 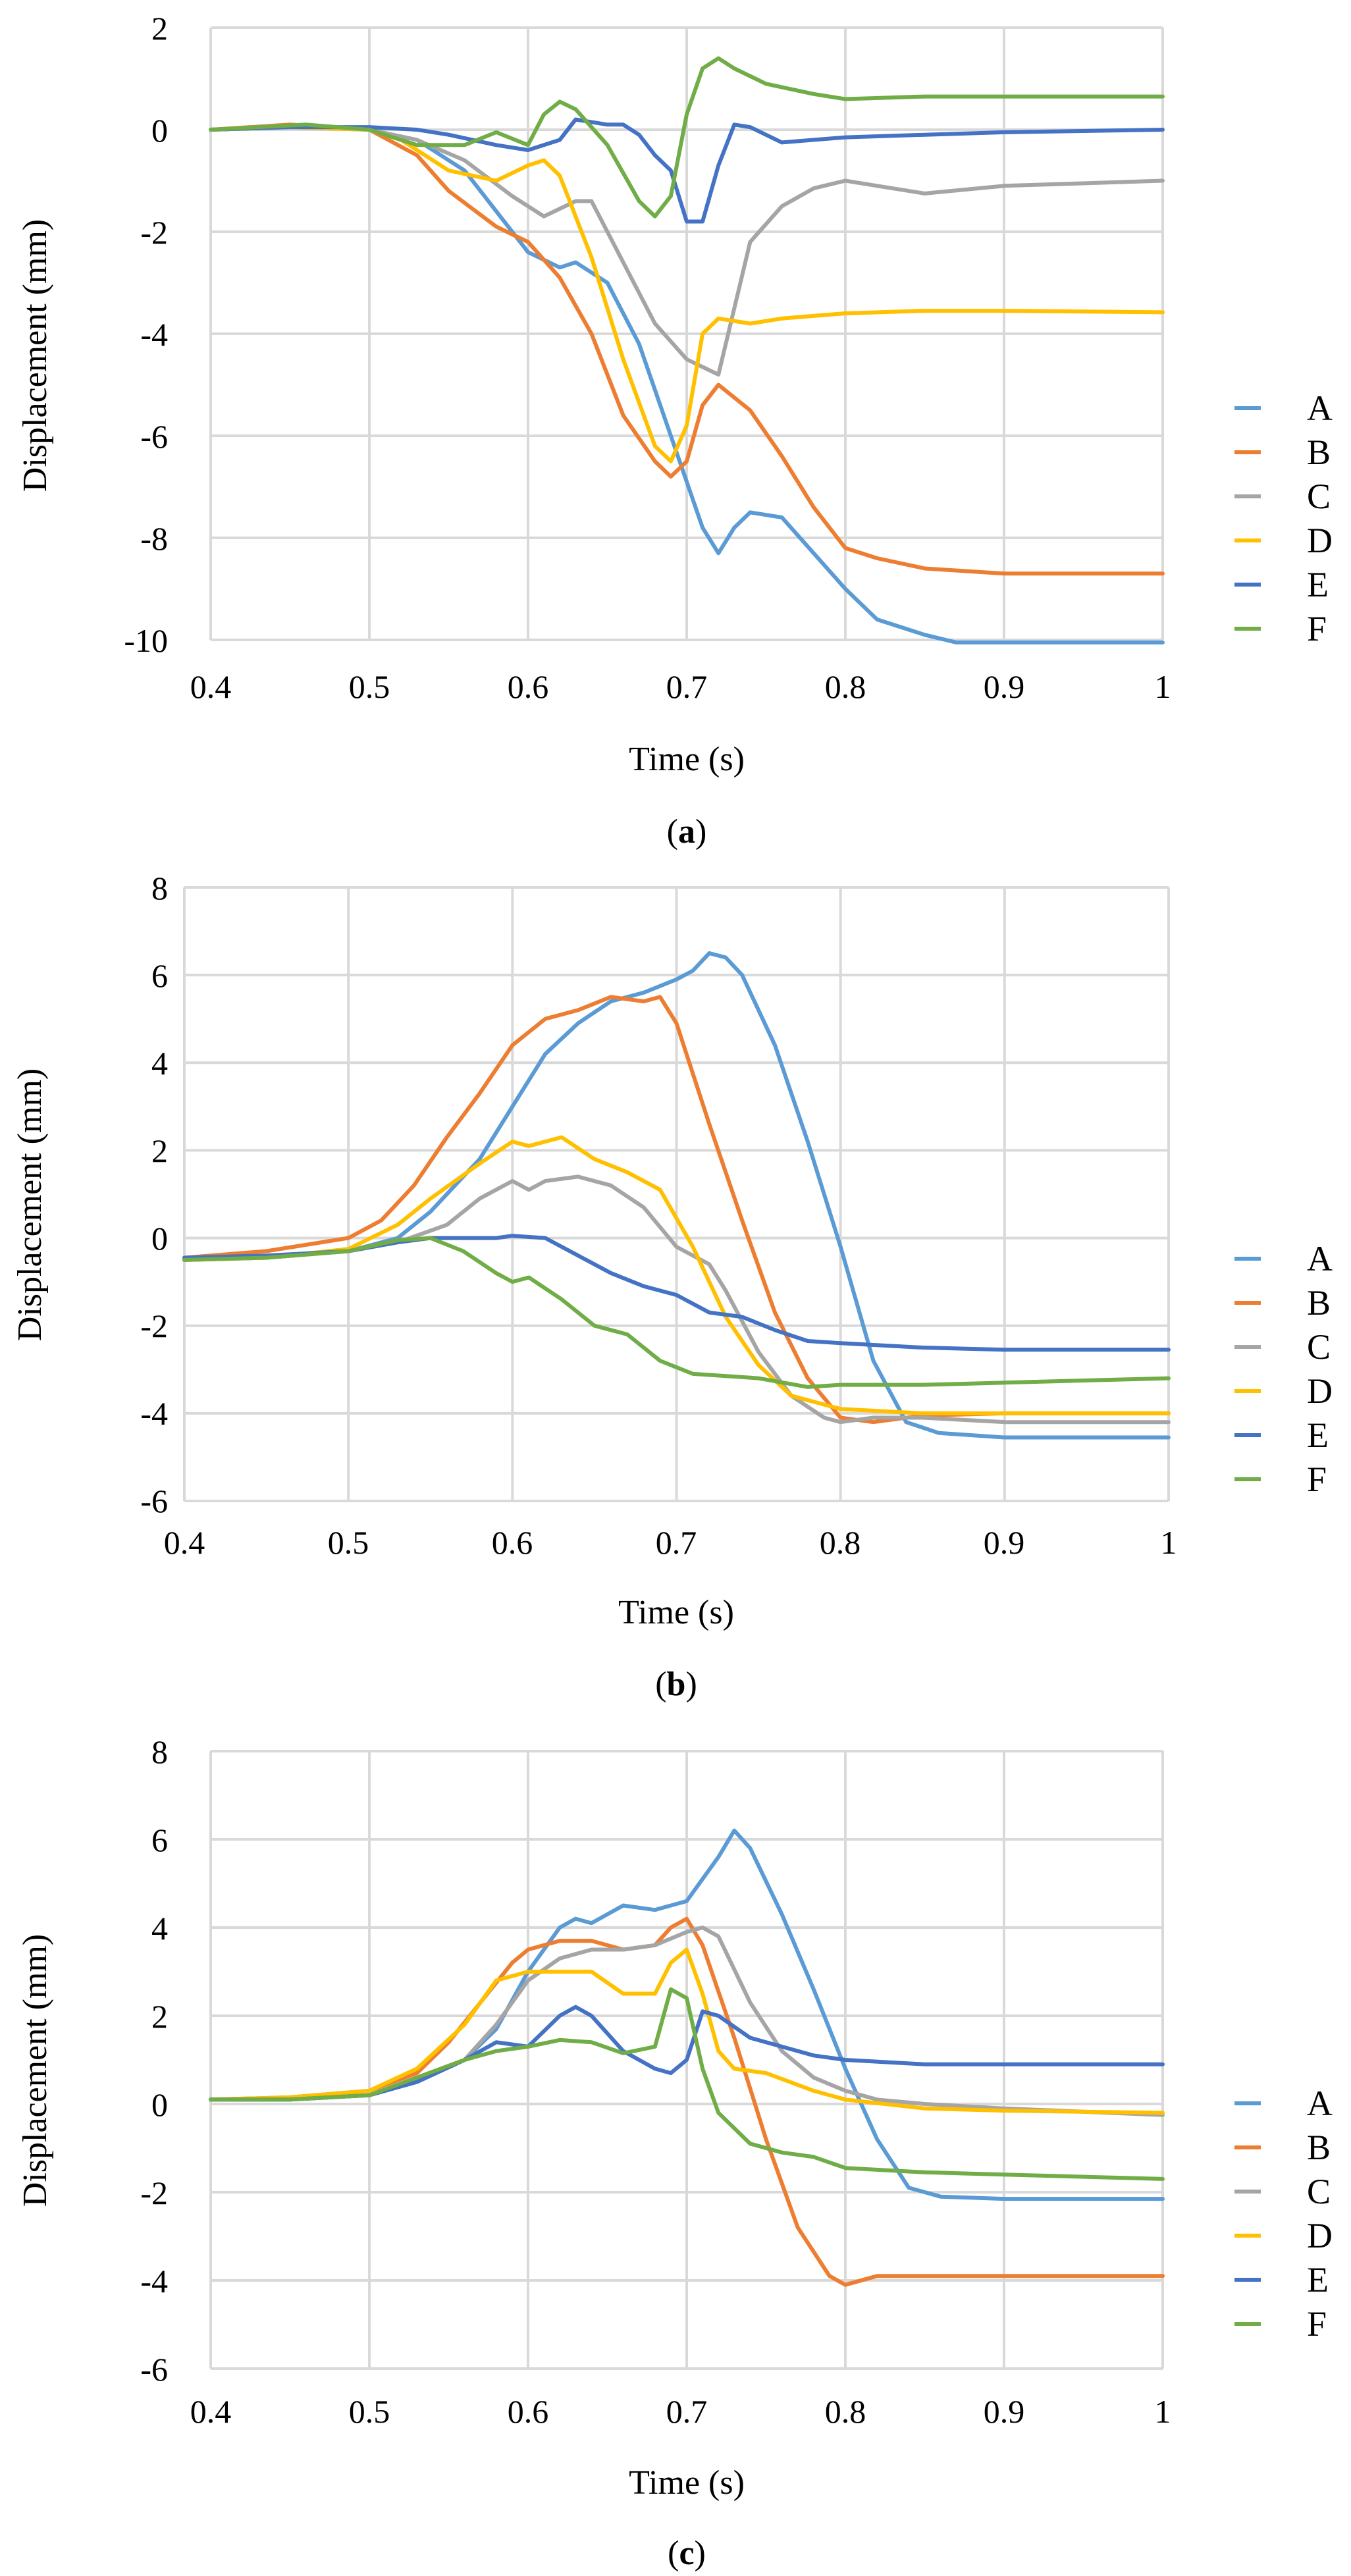 What do you see at coordinates (146, 640) in the screenshot?
I see `y-tick-label: -10` at bounding box center [146, 640].